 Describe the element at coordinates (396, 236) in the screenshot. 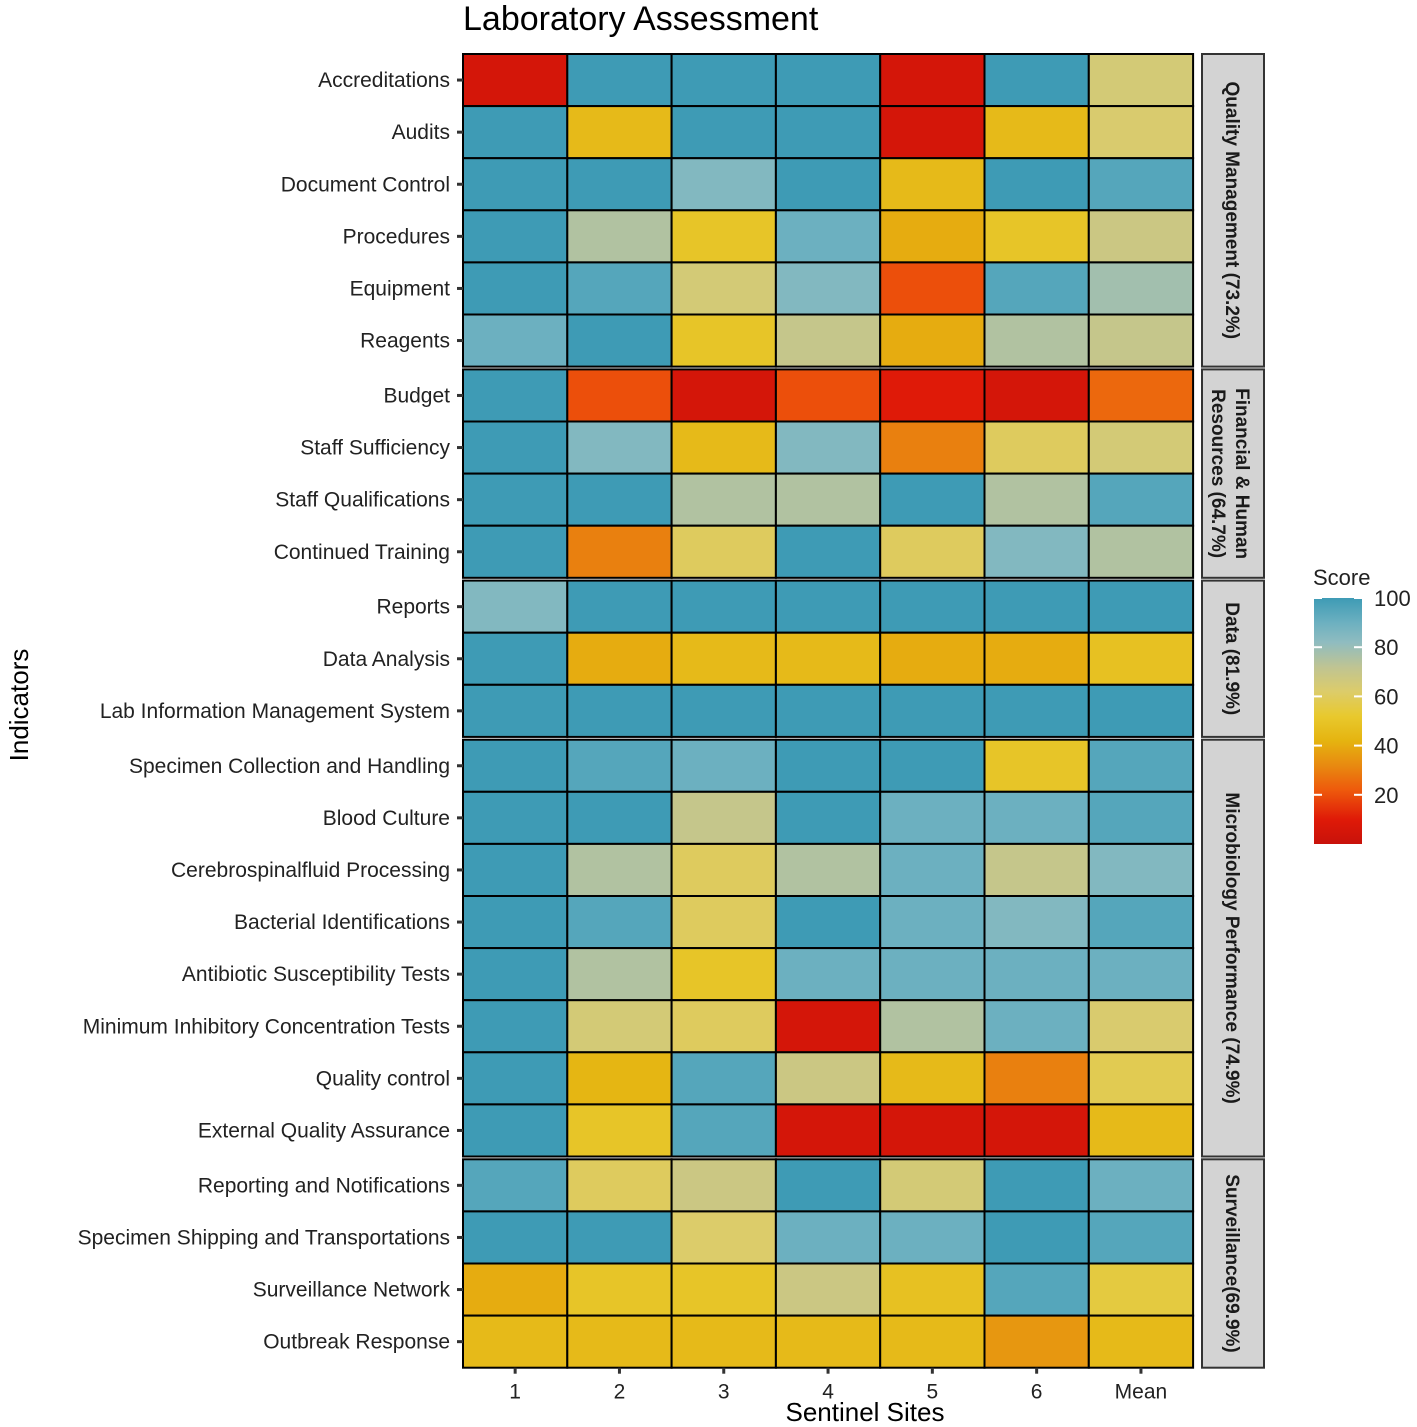

I see `y-tick-label: Procedures` at that location.